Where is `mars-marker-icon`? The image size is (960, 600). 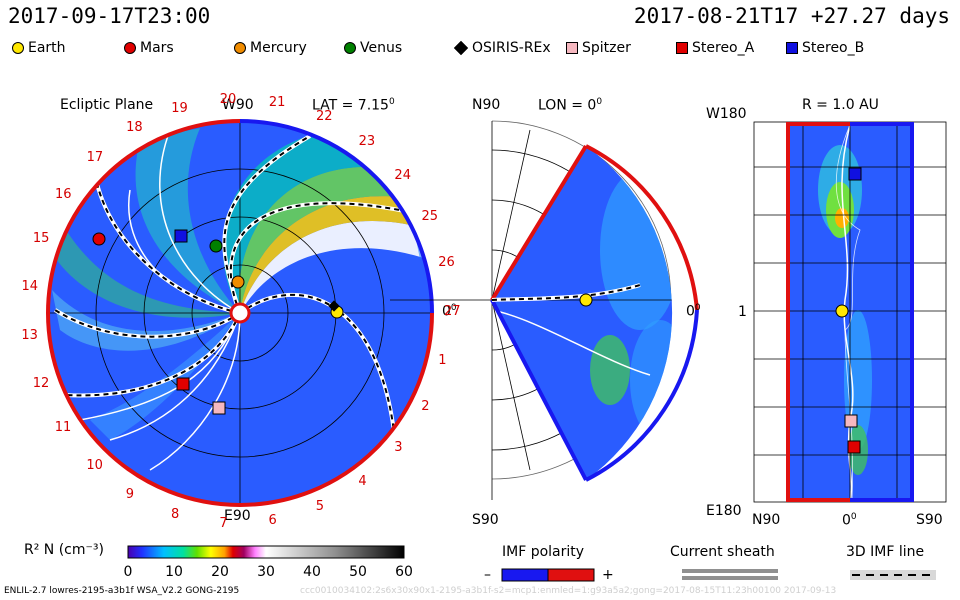
mars-marker-icon is located at coordinates (130, 48).